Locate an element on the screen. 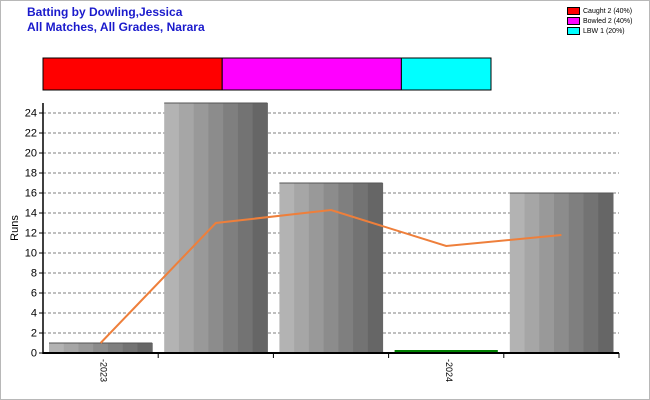 This screenshot has width=650, height=400. y-tick-label-12: 12 is located at coordinates (31, 234).